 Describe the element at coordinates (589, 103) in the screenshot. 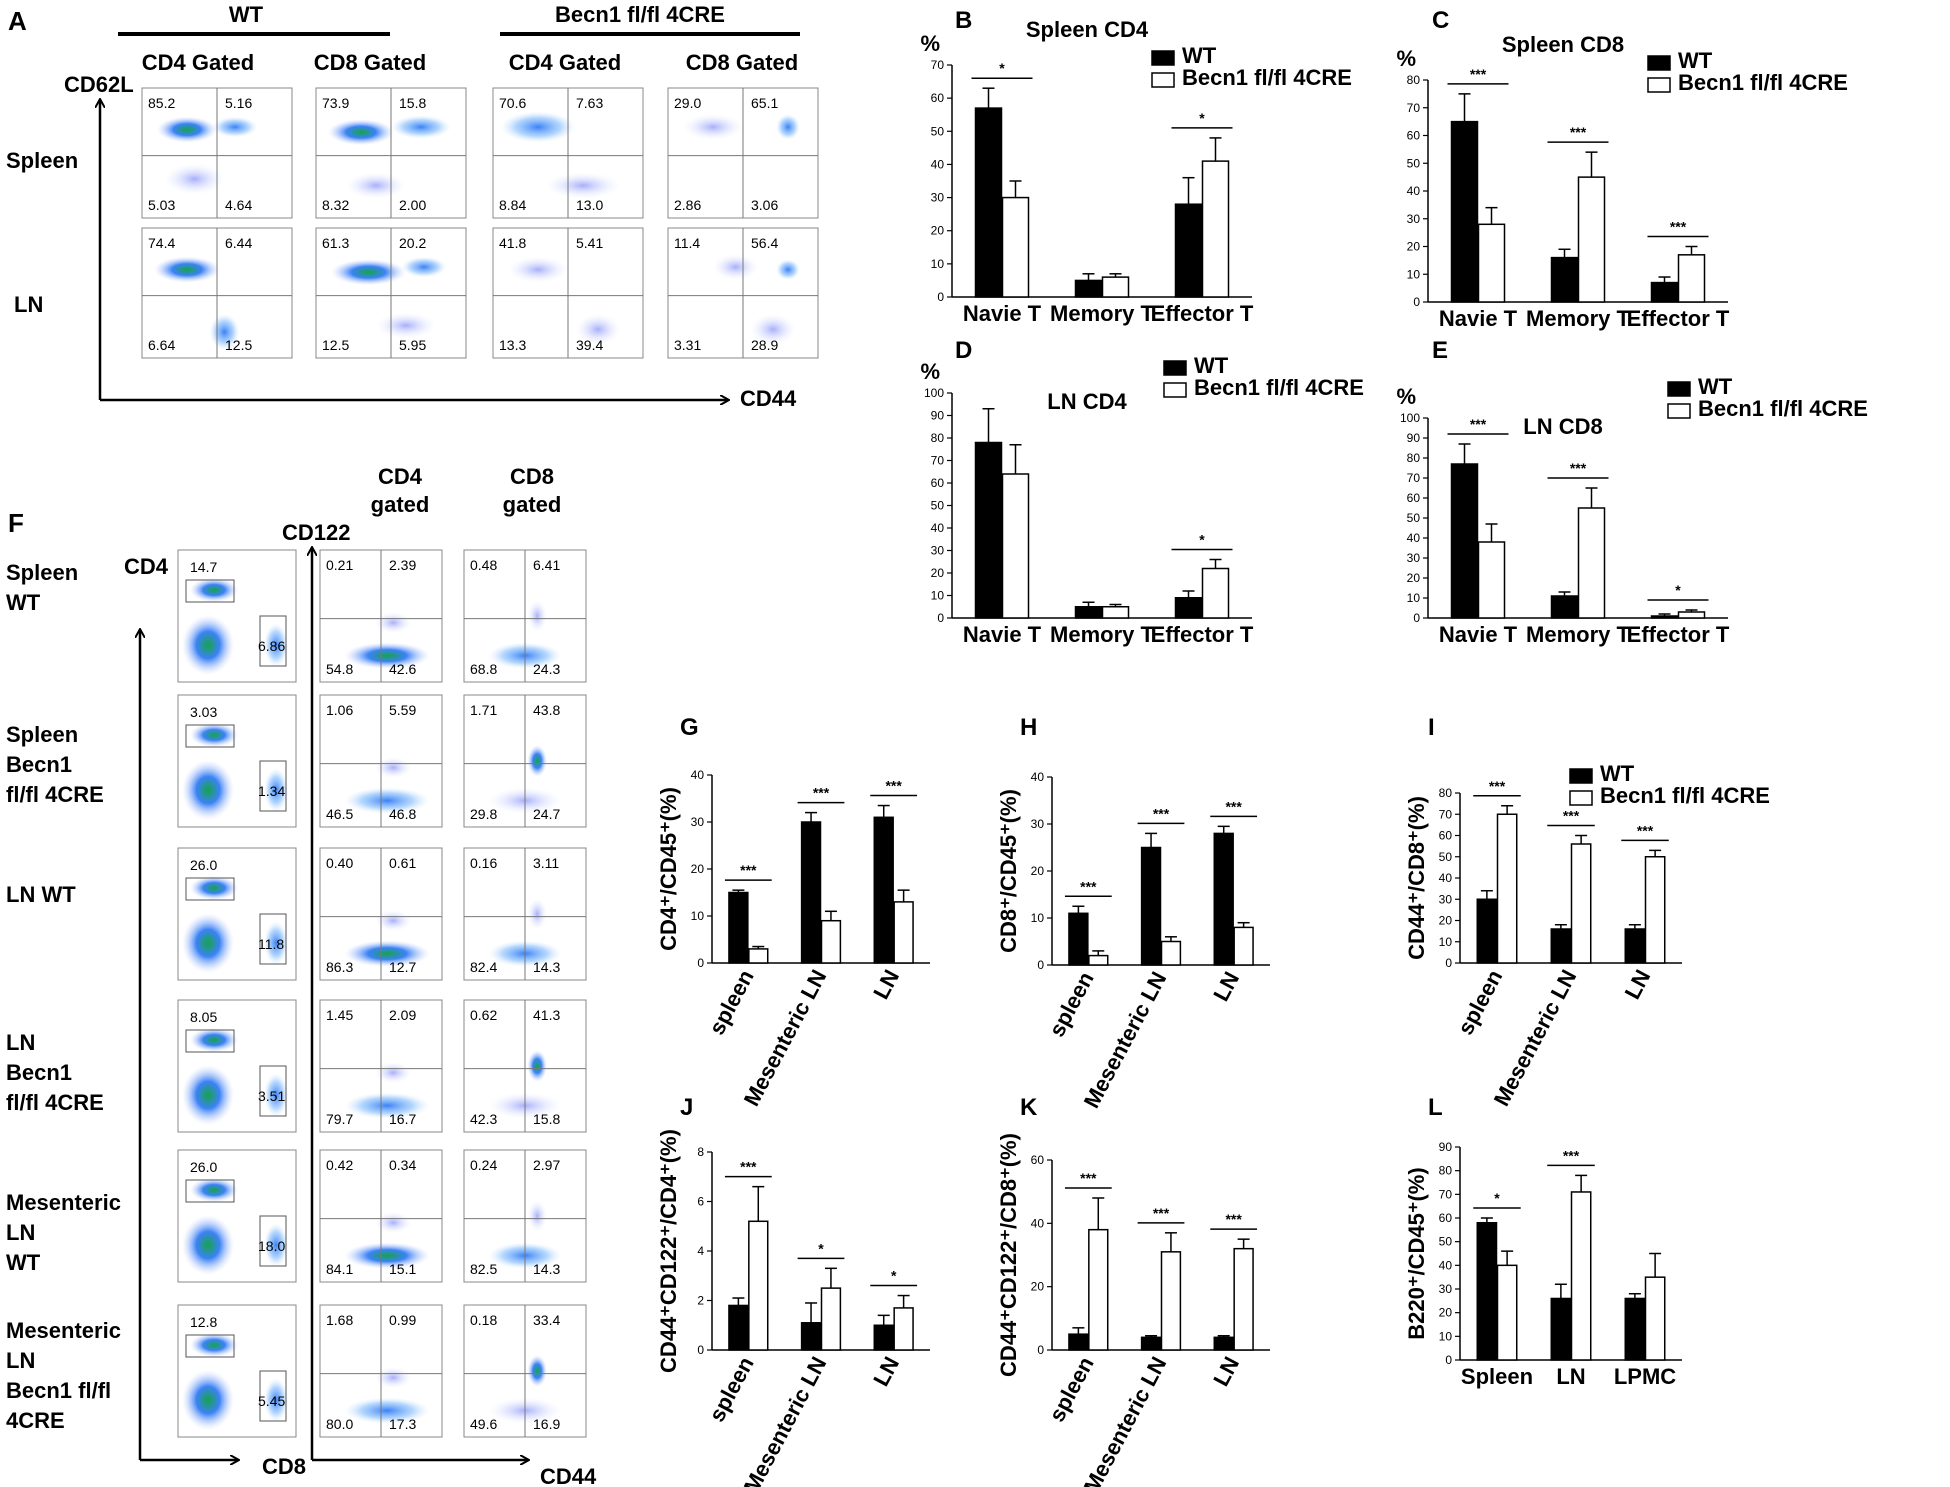

I see `quadrant-value-ur: 7.63` at that location.